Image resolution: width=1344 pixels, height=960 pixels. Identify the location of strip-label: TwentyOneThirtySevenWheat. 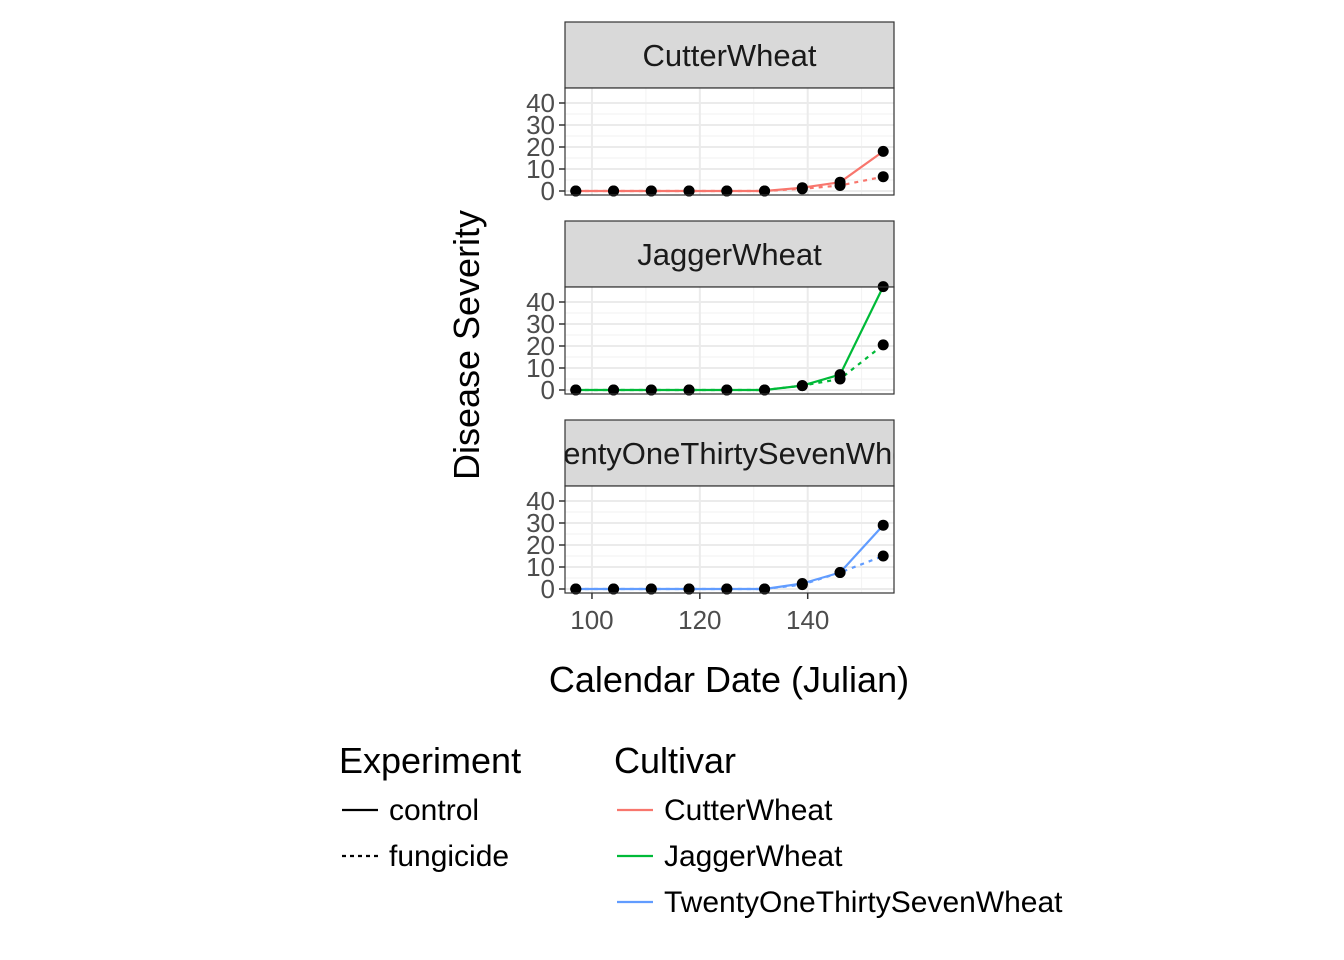
(730, 453).